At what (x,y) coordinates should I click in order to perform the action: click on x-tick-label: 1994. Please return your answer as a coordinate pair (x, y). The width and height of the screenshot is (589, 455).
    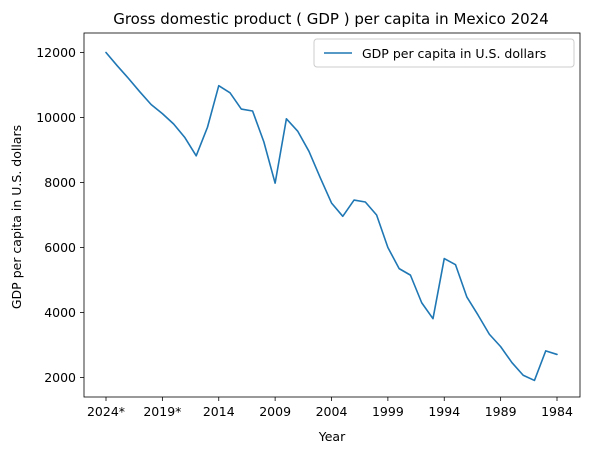
    Looking at the image, I should click on (444, 411).